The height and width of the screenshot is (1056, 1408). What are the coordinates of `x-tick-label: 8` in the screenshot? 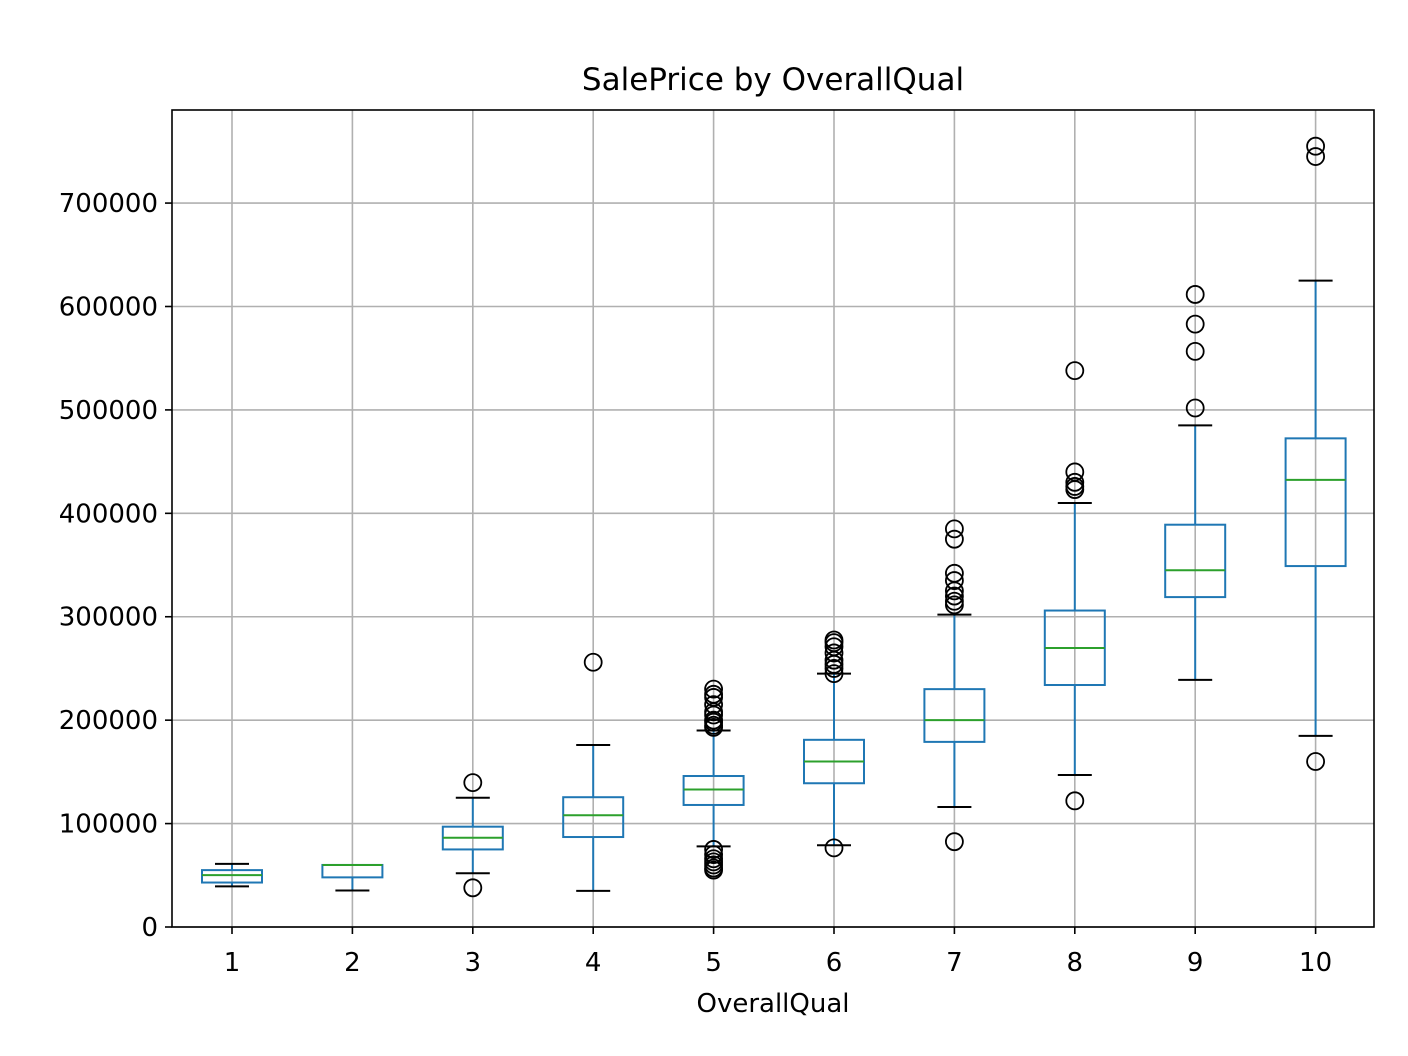 It's located at (1075, 963).